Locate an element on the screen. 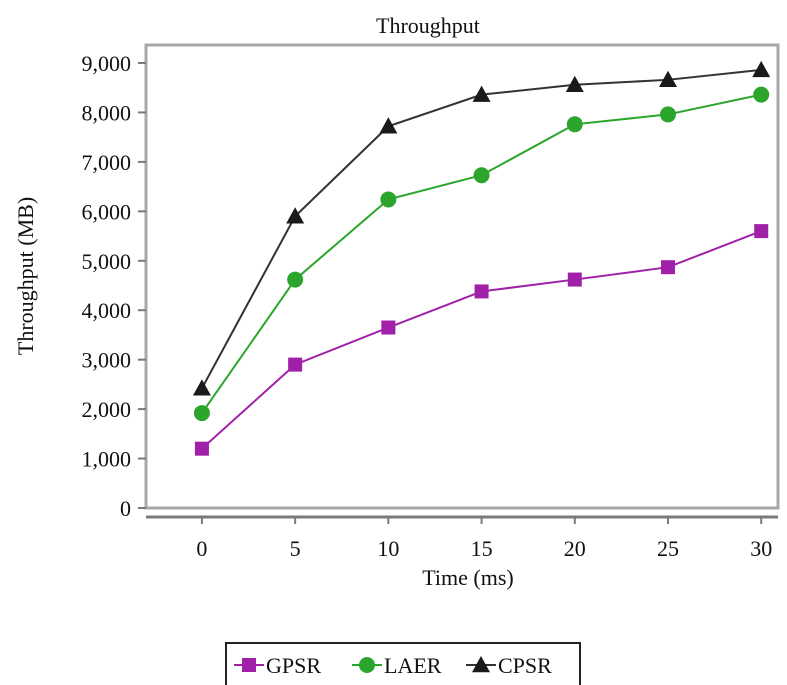 This screenshot has width=787, height=685. y-tick-label: 4,000 is located at coordinates (107, 310).